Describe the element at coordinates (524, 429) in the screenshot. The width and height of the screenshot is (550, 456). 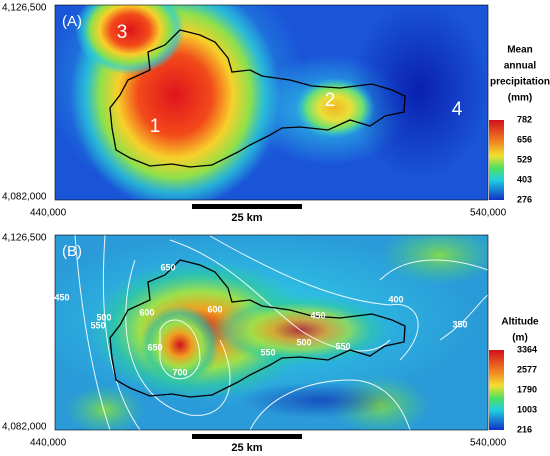
I see `legend-tick: 216` at that location.